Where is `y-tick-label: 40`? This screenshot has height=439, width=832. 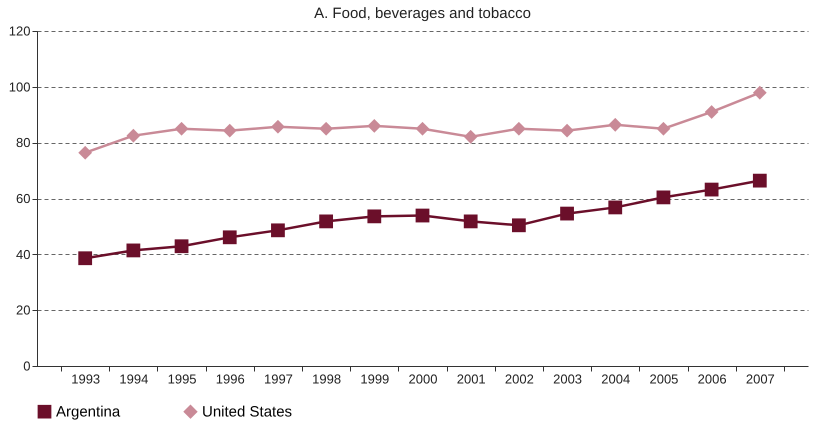
y-tick-label: 40 is located at coordinates (23, 254).